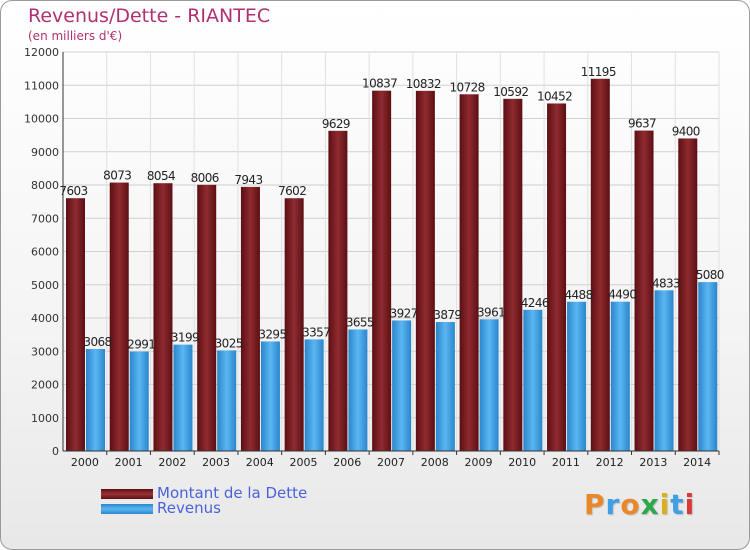 The width and height of the screenshot is (750, 550). Describe the element at coordinates (185, 338) in the screenshot. I see `data-label: 3199` at that location.